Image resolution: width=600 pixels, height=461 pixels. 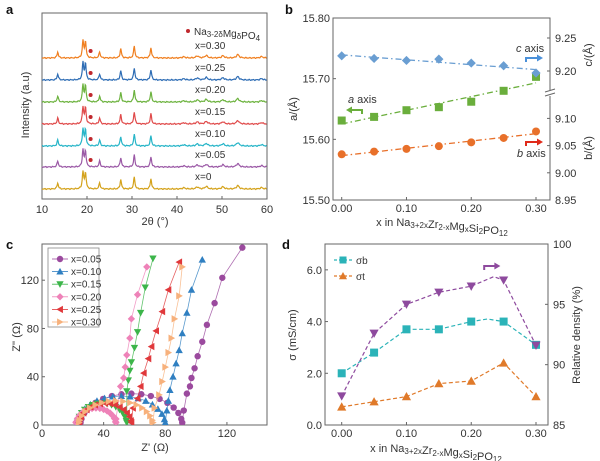 What do you see at coordinates (200, 32) in the screenshot?
I see `formula-part: Na` at bounding box center [200, 32].